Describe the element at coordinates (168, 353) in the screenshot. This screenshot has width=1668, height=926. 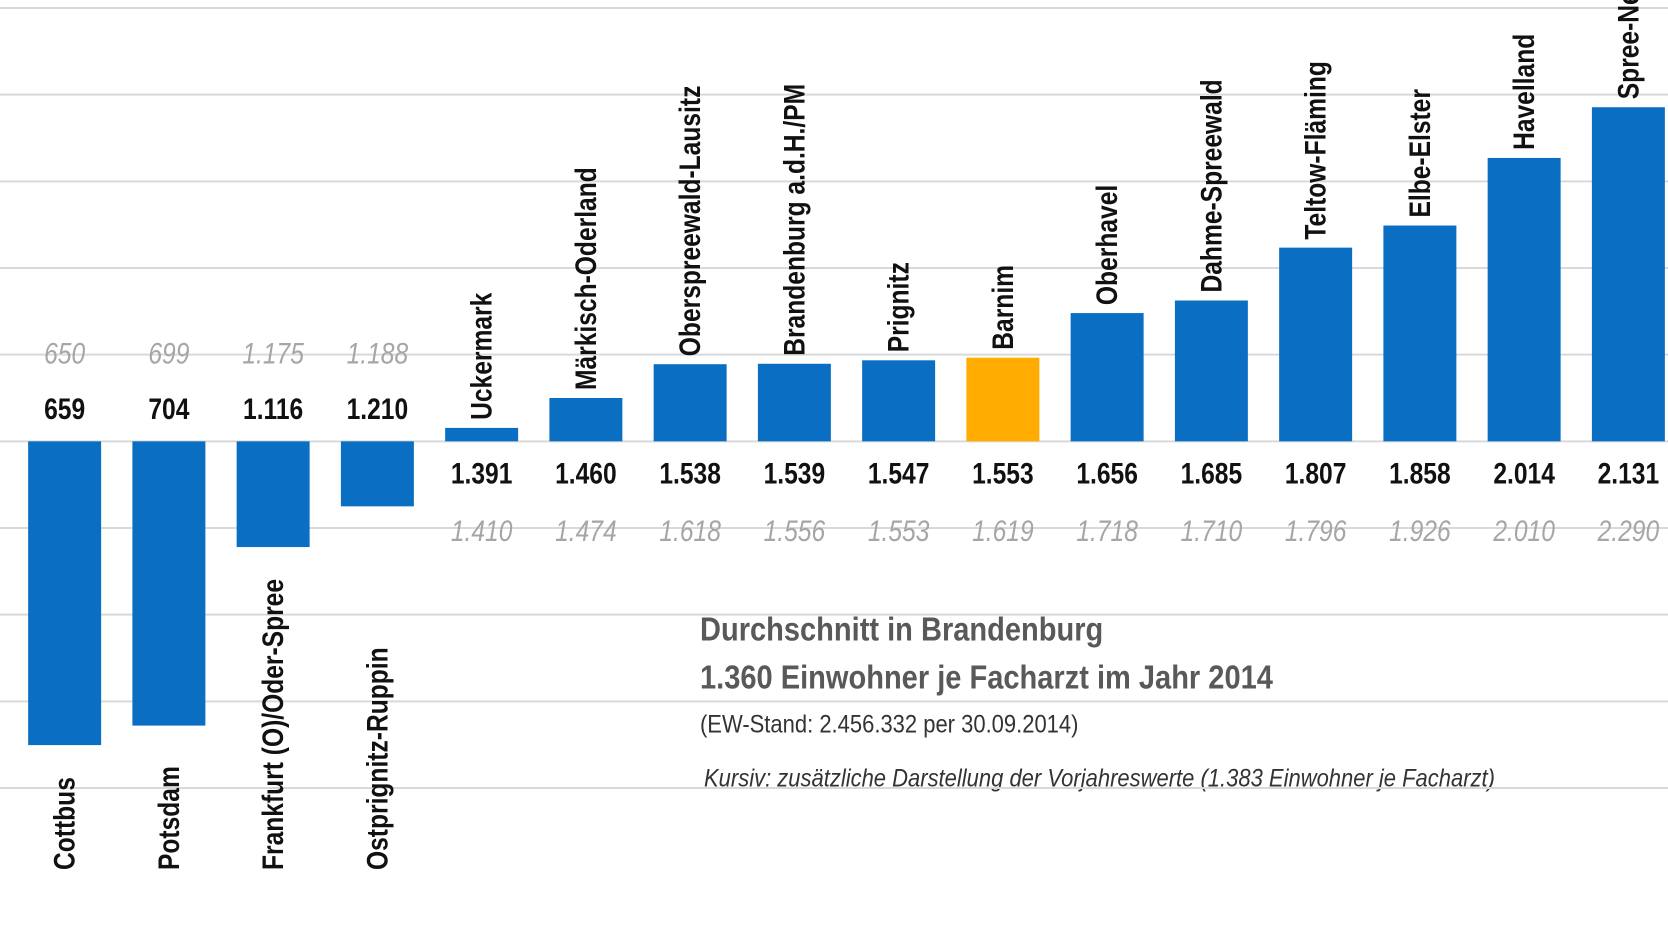
I see `previous-year-label: 699` at that location.